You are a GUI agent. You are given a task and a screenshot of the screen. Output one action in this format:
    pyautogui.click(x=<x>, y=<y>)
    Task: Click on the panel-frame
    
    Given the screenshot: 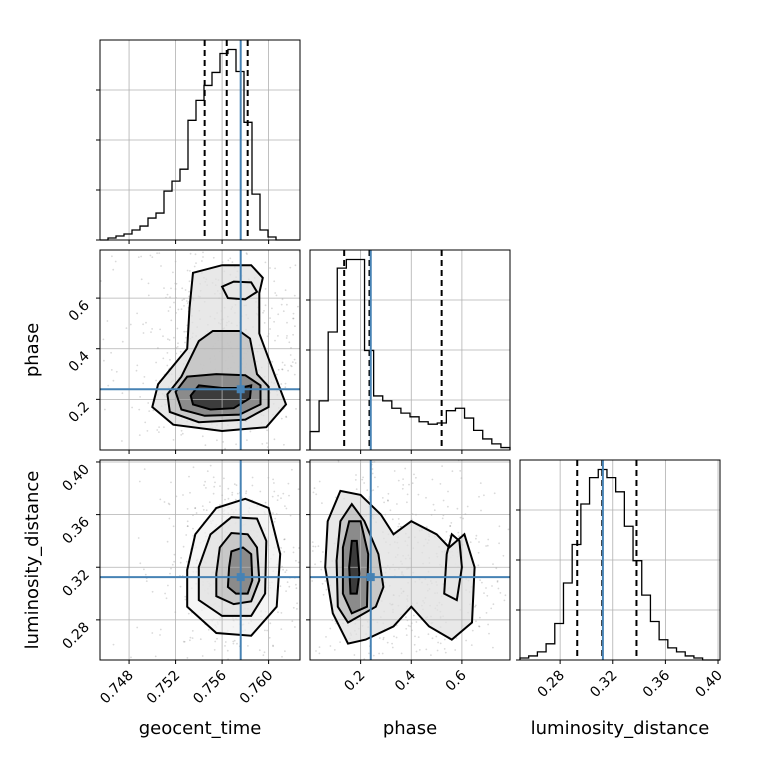 What is the action you would take?
    pyautogui.click(x=410, y=560)
    